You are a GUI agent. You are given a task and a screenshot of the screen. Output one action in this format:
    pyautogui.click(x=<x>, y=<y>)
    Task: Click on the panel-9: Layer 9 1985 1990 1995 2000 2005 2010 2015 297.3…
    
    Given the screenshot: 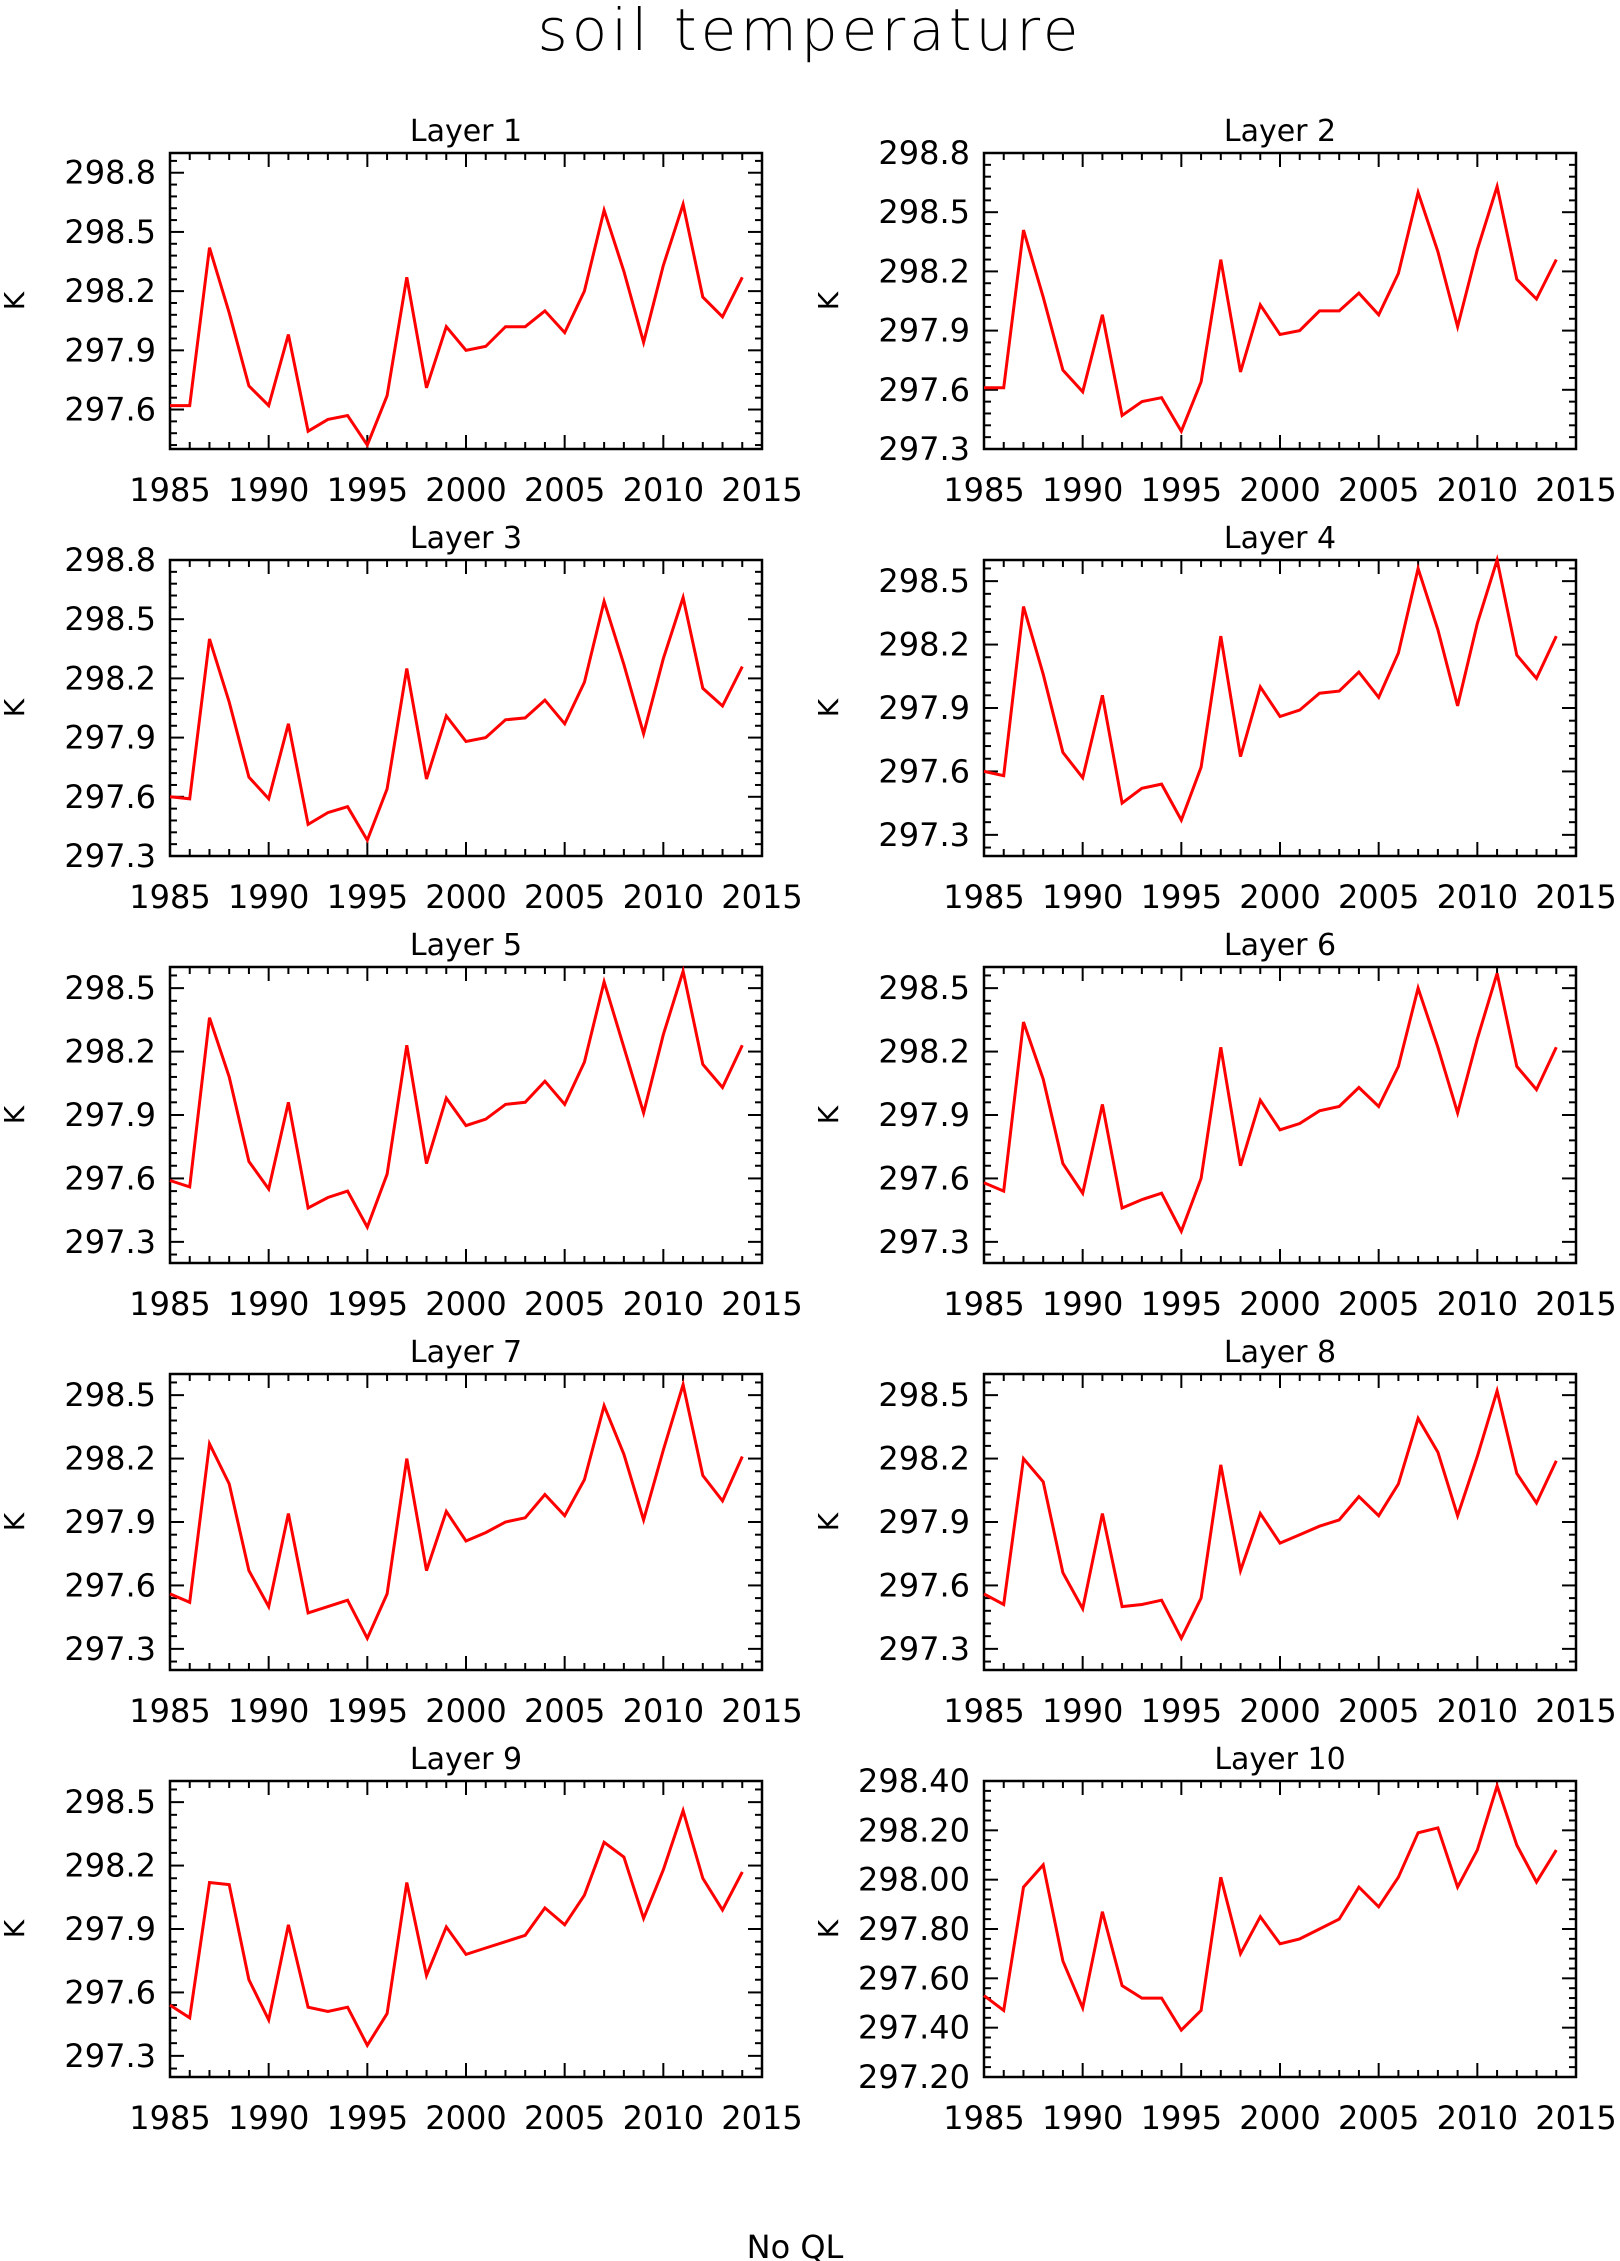 What is the action you would take?
    pyautogui.click(x=401, y=1939)
    